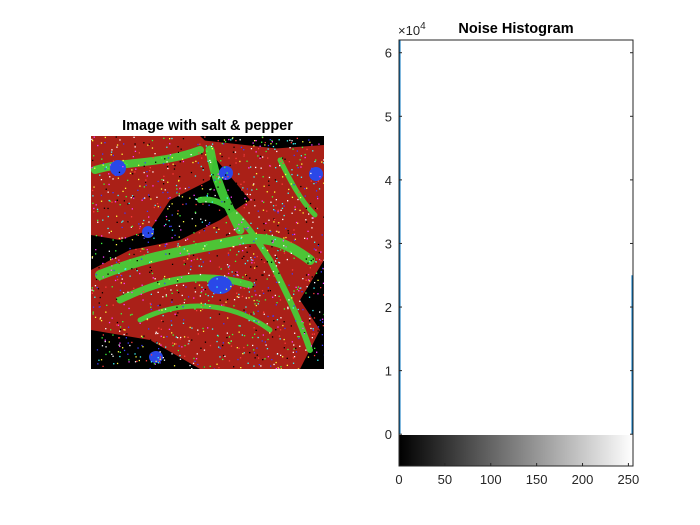 This screenshot has width=700, height=525. I want to click on x-tick-label: 200, so click(583, 479).